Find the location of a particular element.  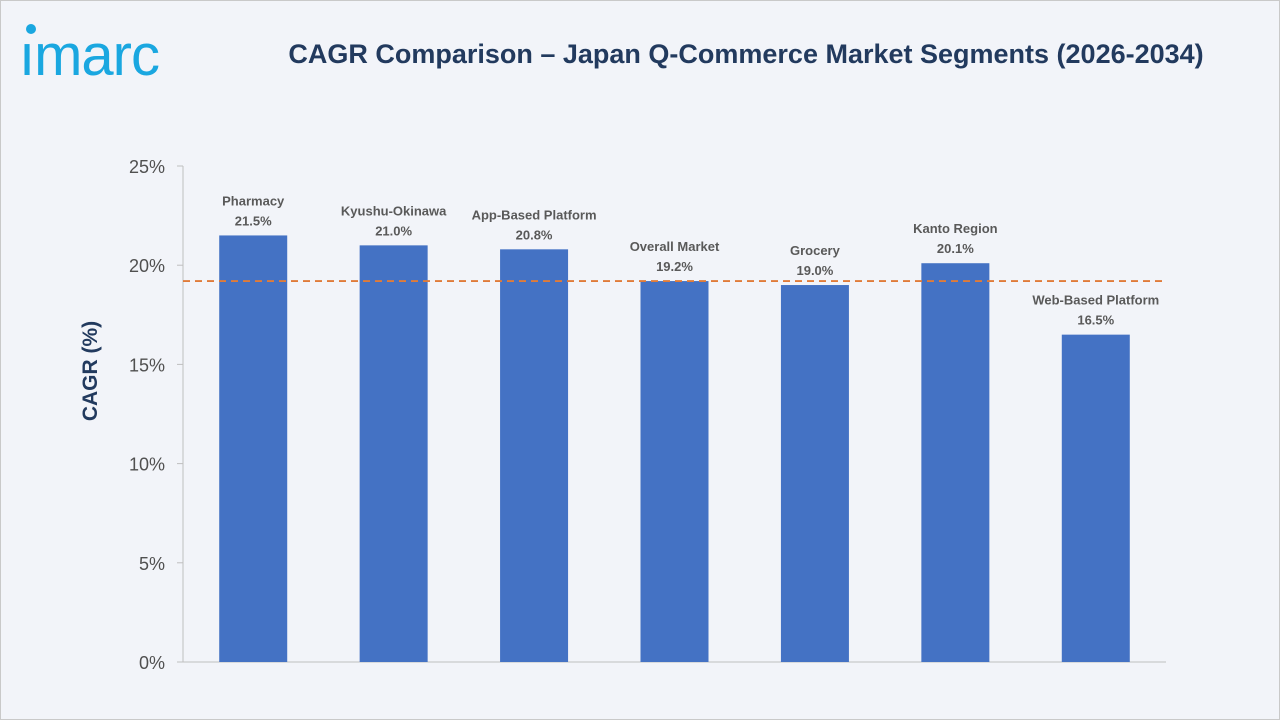

bar-category-label: Overall Market is located at coordinates (675, 246).